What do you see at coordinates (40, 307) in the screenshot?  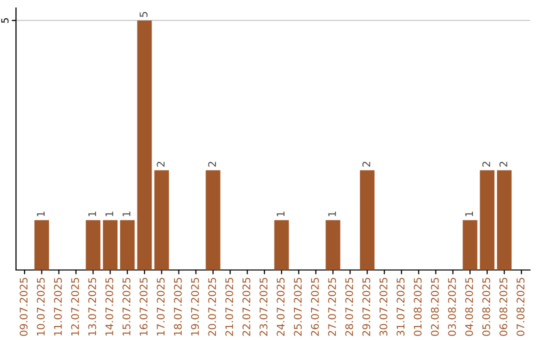 I see `x-tick-label: 10.07.2025` at bounding box center [40, 307].